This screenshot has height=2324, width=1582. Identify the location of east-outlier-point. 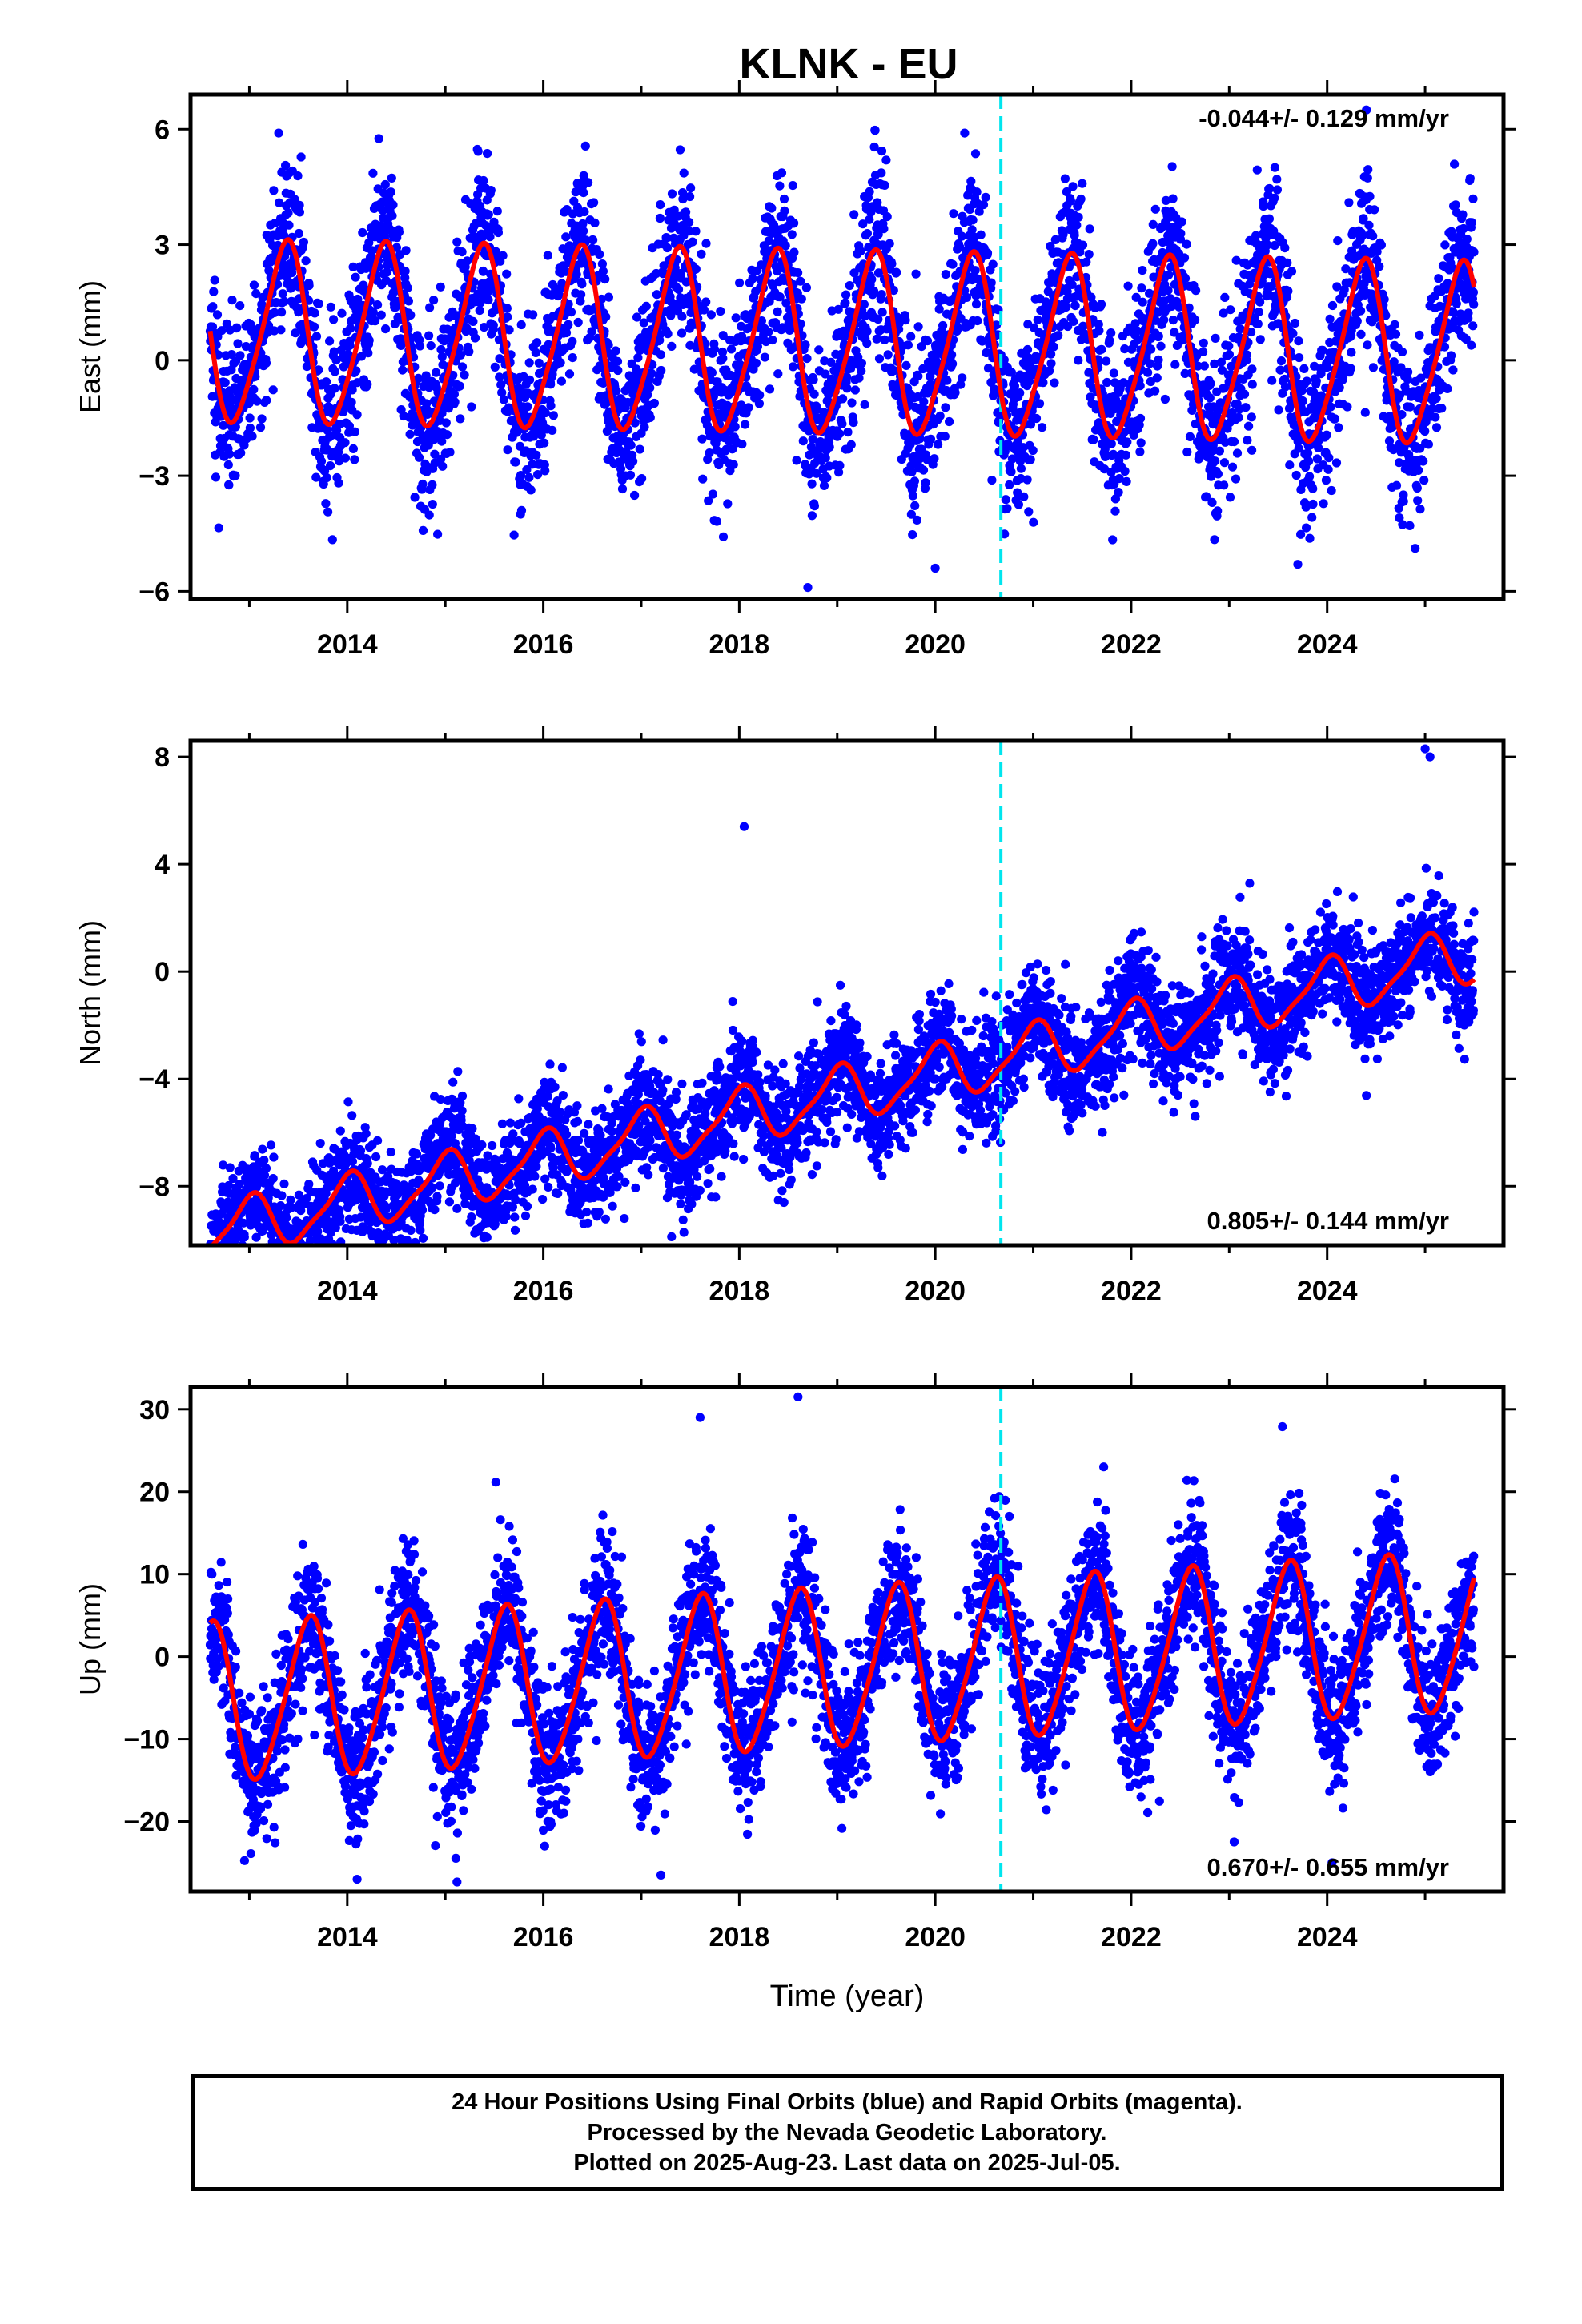
(935, 568).